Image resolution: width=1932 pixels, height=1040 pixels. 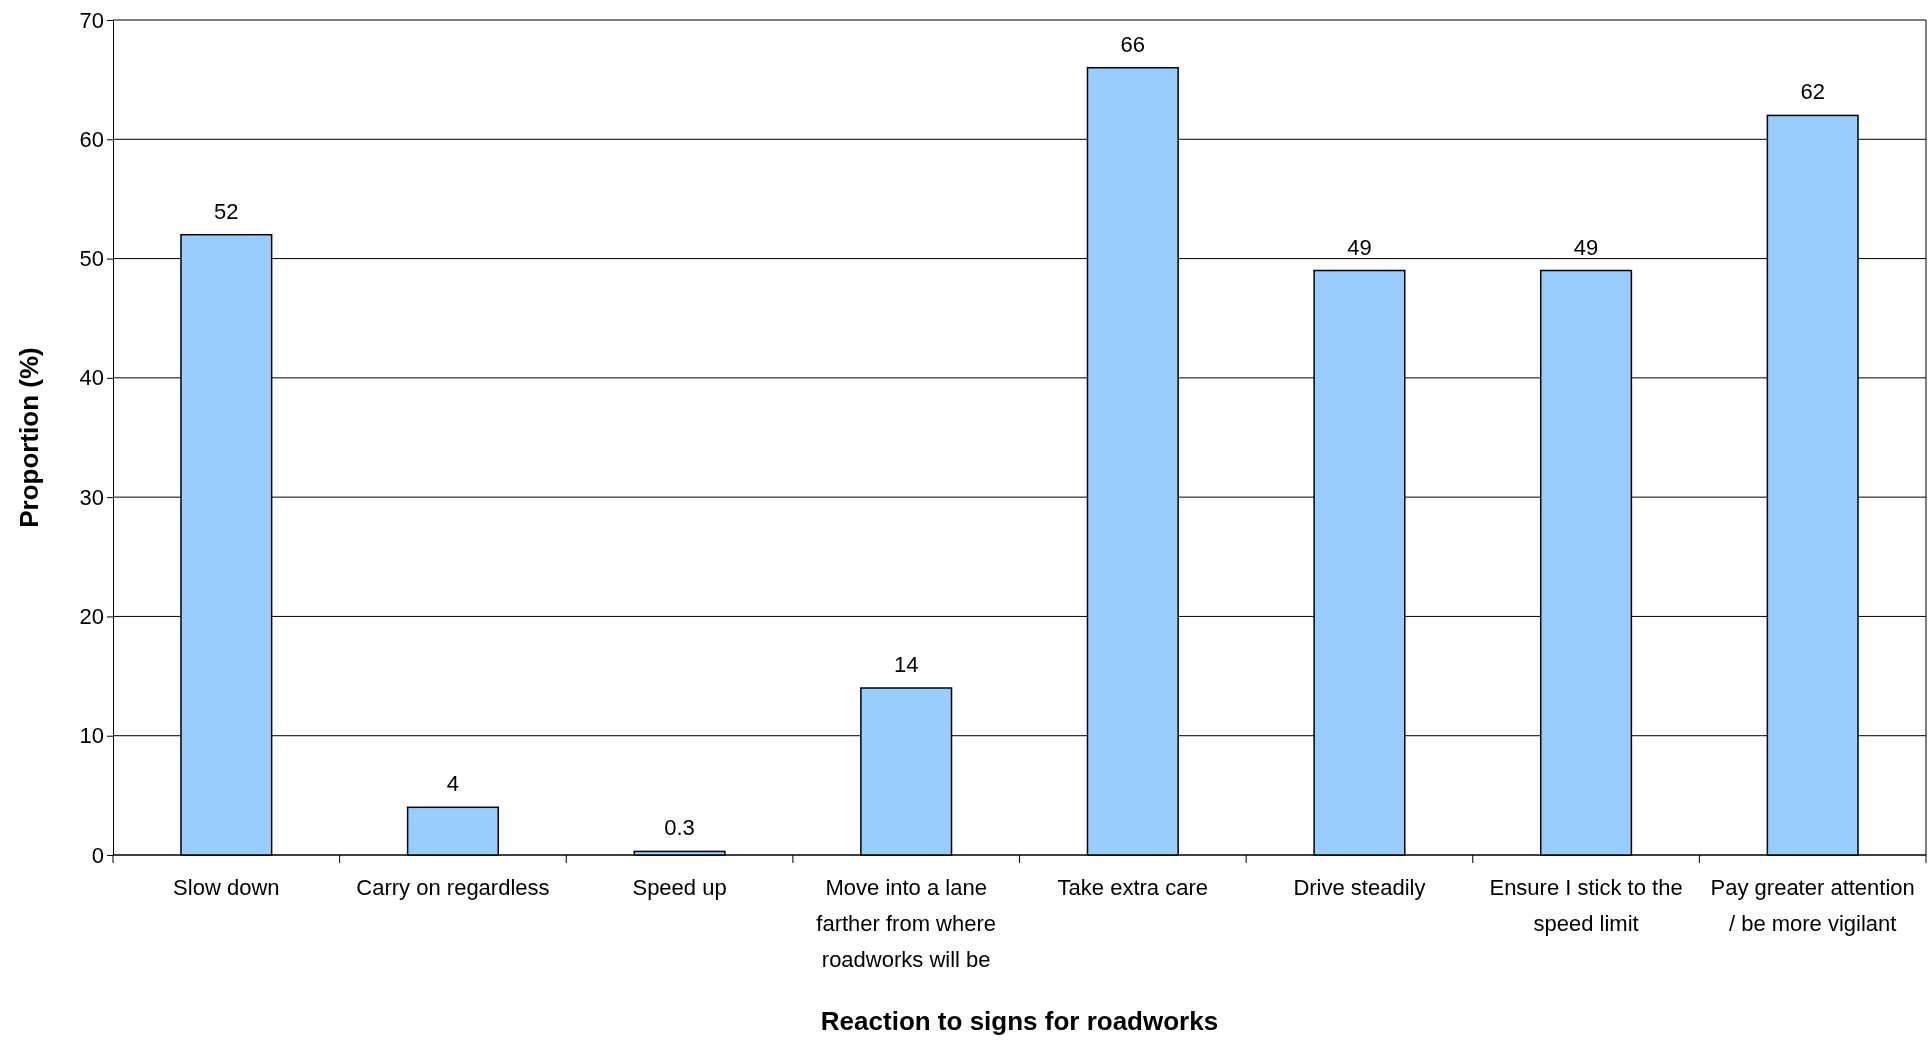 What do you see at coordinates (906, 923) in the screenshot?
I see `x-tick-label: Move into a lane farther from where roadworks will be` at bounding box center [906, 923].